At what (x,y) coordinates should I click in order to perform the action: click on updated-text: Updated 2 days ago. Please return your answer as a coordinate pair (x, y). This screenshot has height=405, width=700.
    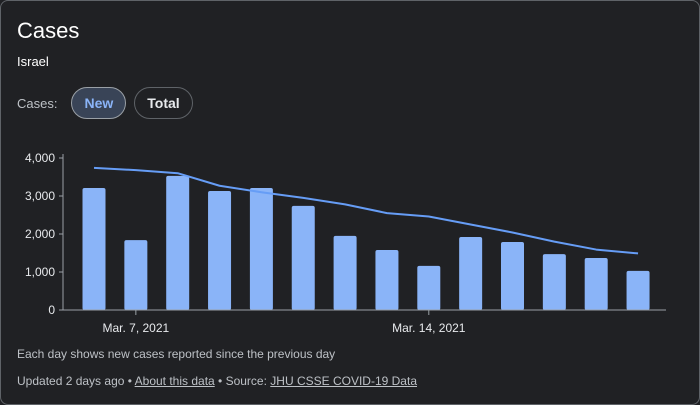
    Looking at the image, I should click on (71, 381).